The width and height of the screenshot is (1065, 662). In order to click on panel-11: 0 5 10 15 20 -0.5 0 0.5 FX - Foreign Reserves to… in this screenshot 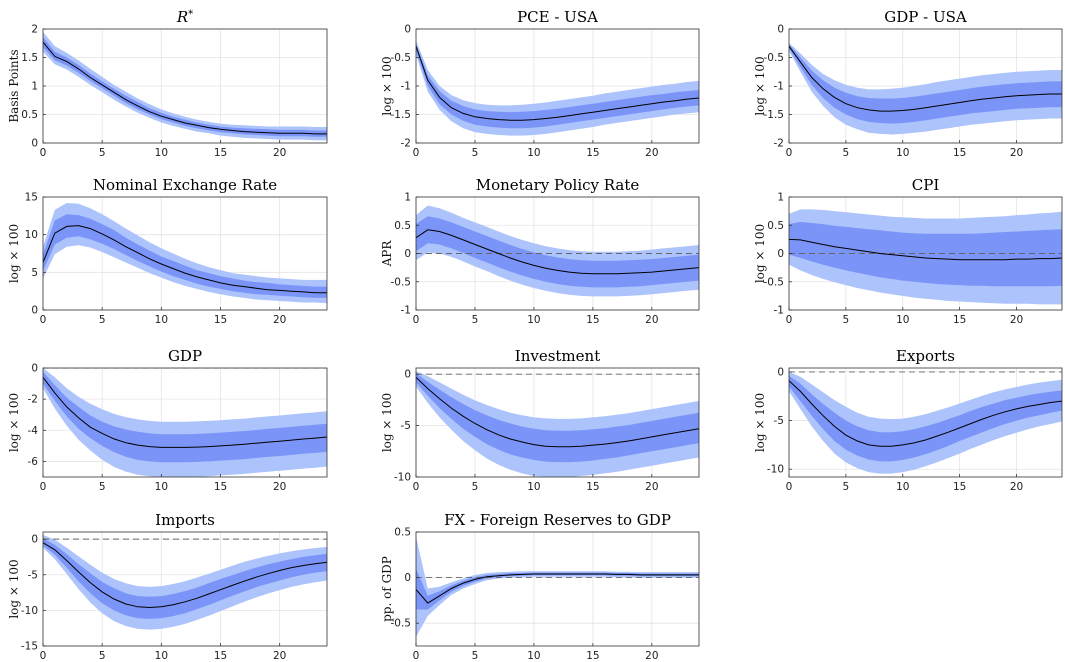, I will do `click(540, 586)`.